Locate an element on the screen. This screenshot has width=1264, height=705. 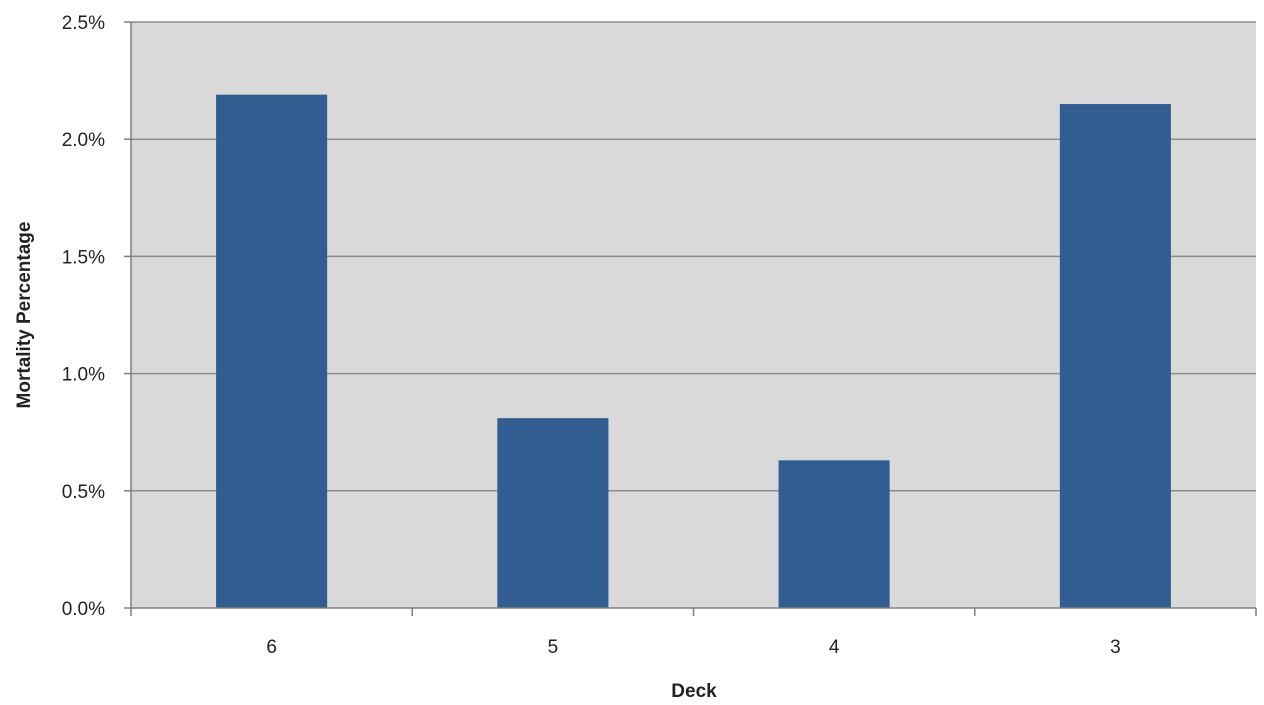
y-tick-label: 1.5% is located at coordinates (83, 257).